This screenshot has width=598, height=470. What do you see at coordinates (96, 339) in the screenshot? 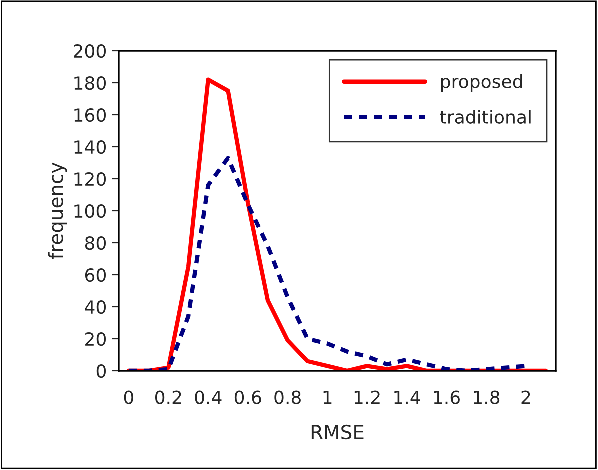
I see `y-tick-label: 20` at bounding box center [96, 339].